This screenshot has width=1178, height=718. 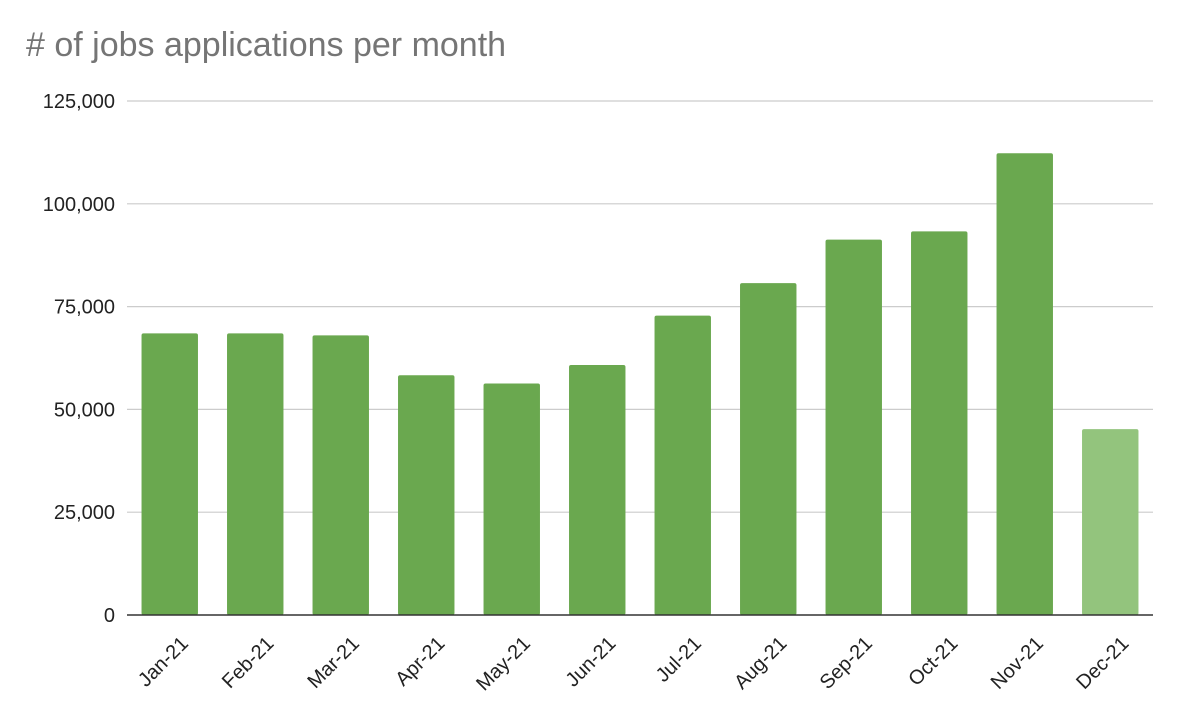 What do you see at coordinates (84, 513) in the screenshot?
I see `y-tick-label: 25,000` at bounding box center [84, 513].